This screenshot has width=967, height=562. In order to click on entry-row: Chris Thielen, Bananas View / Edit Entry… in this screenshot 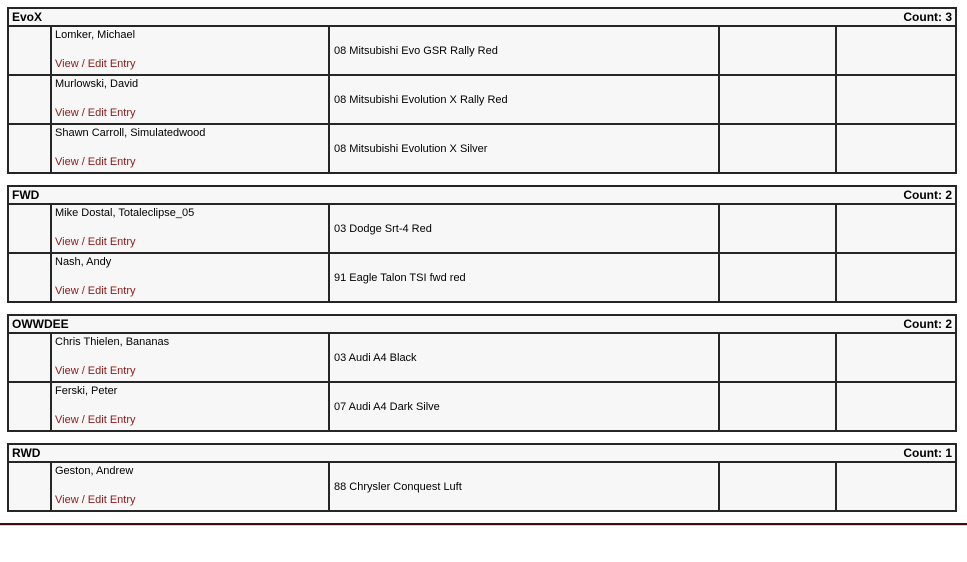, I will do `click(482, 357)`.